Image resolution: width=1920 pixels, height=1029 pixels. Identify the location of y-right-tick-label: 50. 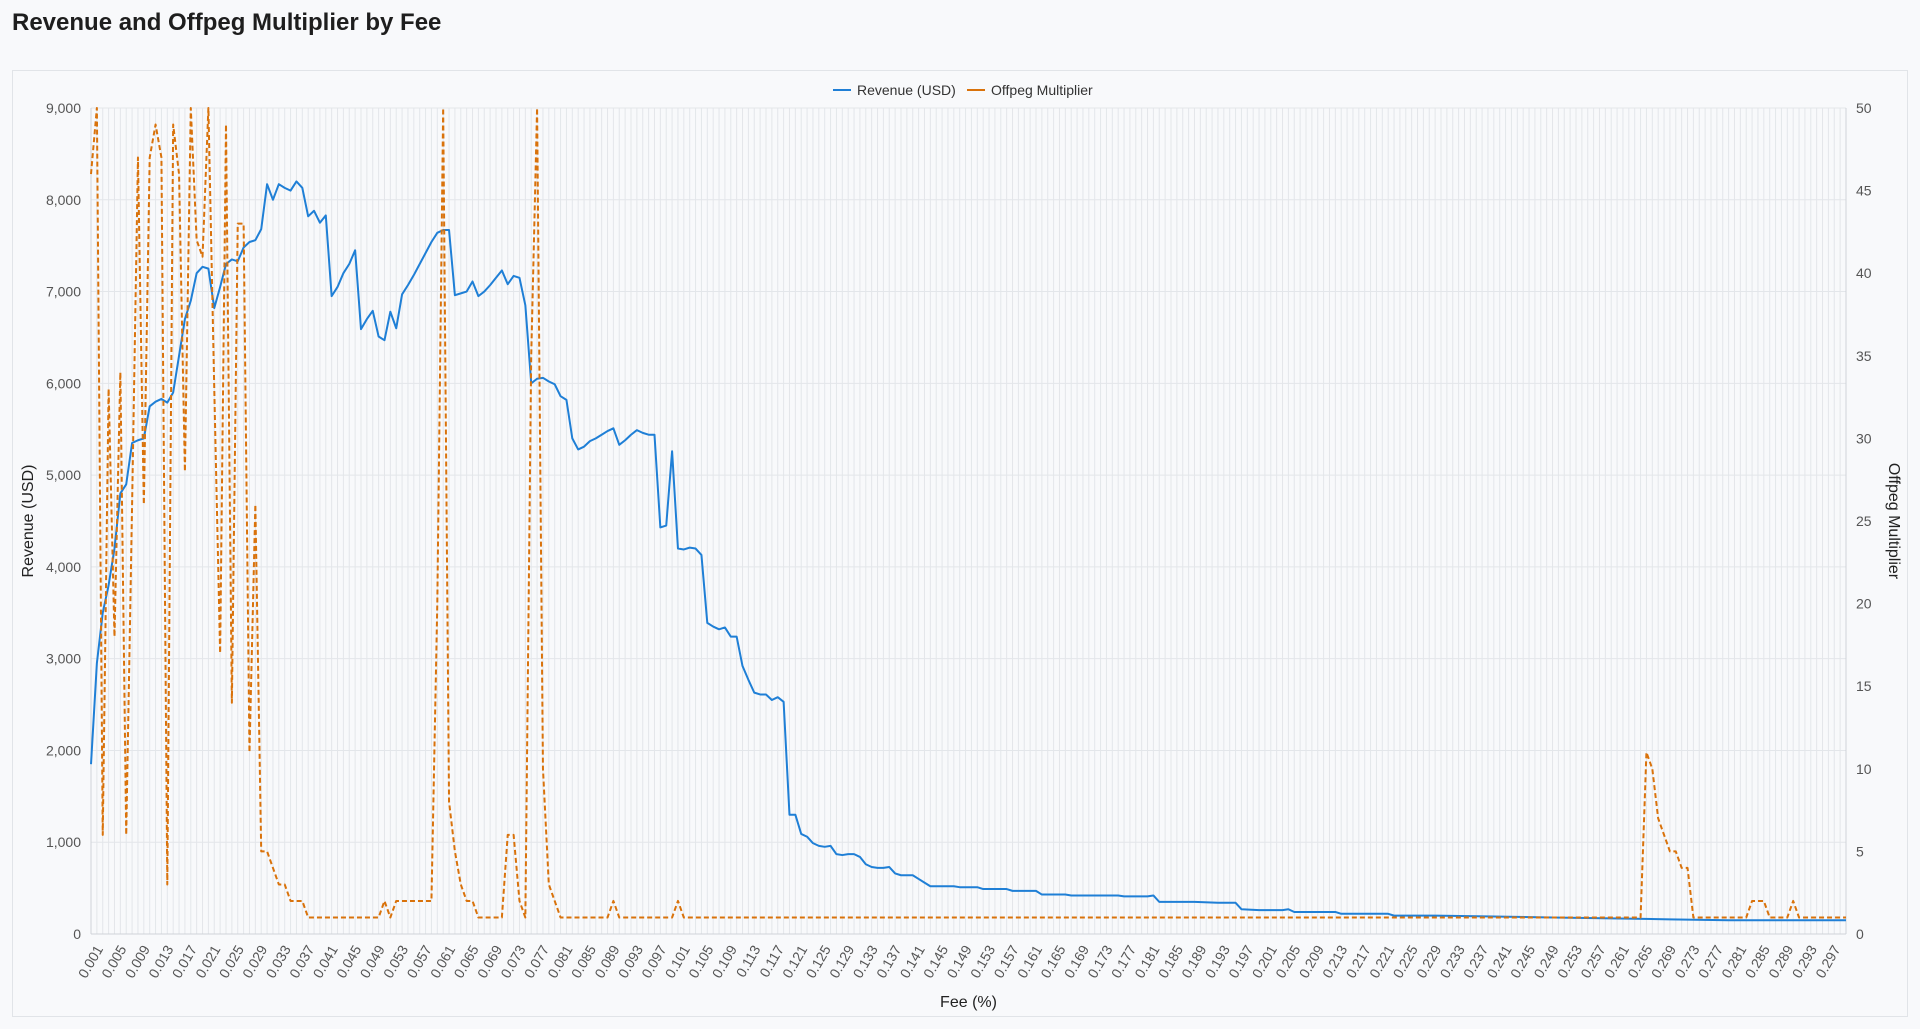
(1864, 108).